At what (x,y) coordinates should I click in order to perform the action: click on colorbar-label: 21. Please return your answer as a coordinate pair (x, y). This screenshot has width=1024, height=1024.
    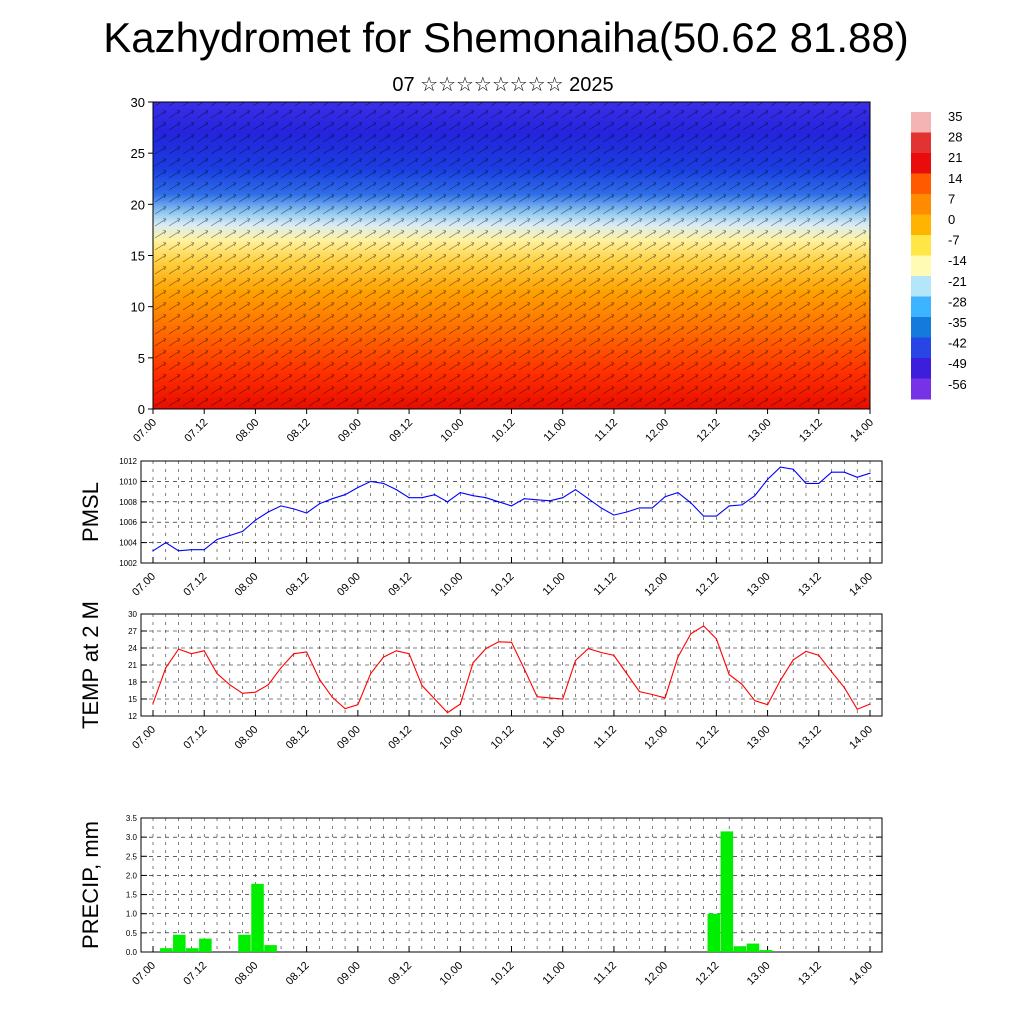
    Looking at the image, I should click on (955, 157).